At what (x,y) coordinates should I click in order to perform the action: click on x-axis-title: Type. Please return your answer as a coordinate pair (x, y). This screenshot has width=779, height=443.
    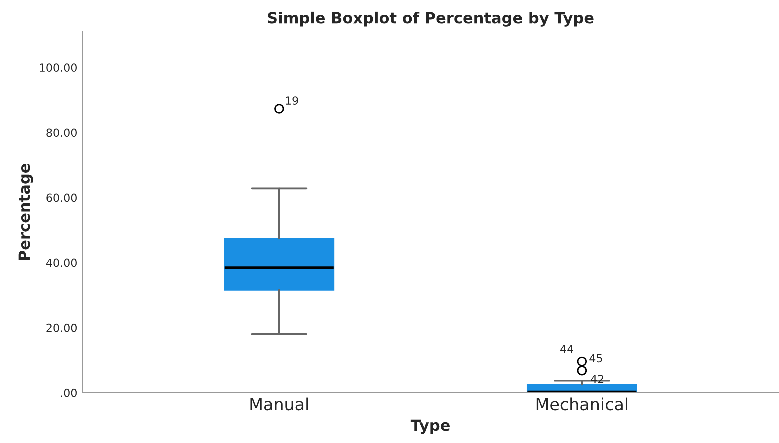
    Looking at the image, I should click on (430, 427).